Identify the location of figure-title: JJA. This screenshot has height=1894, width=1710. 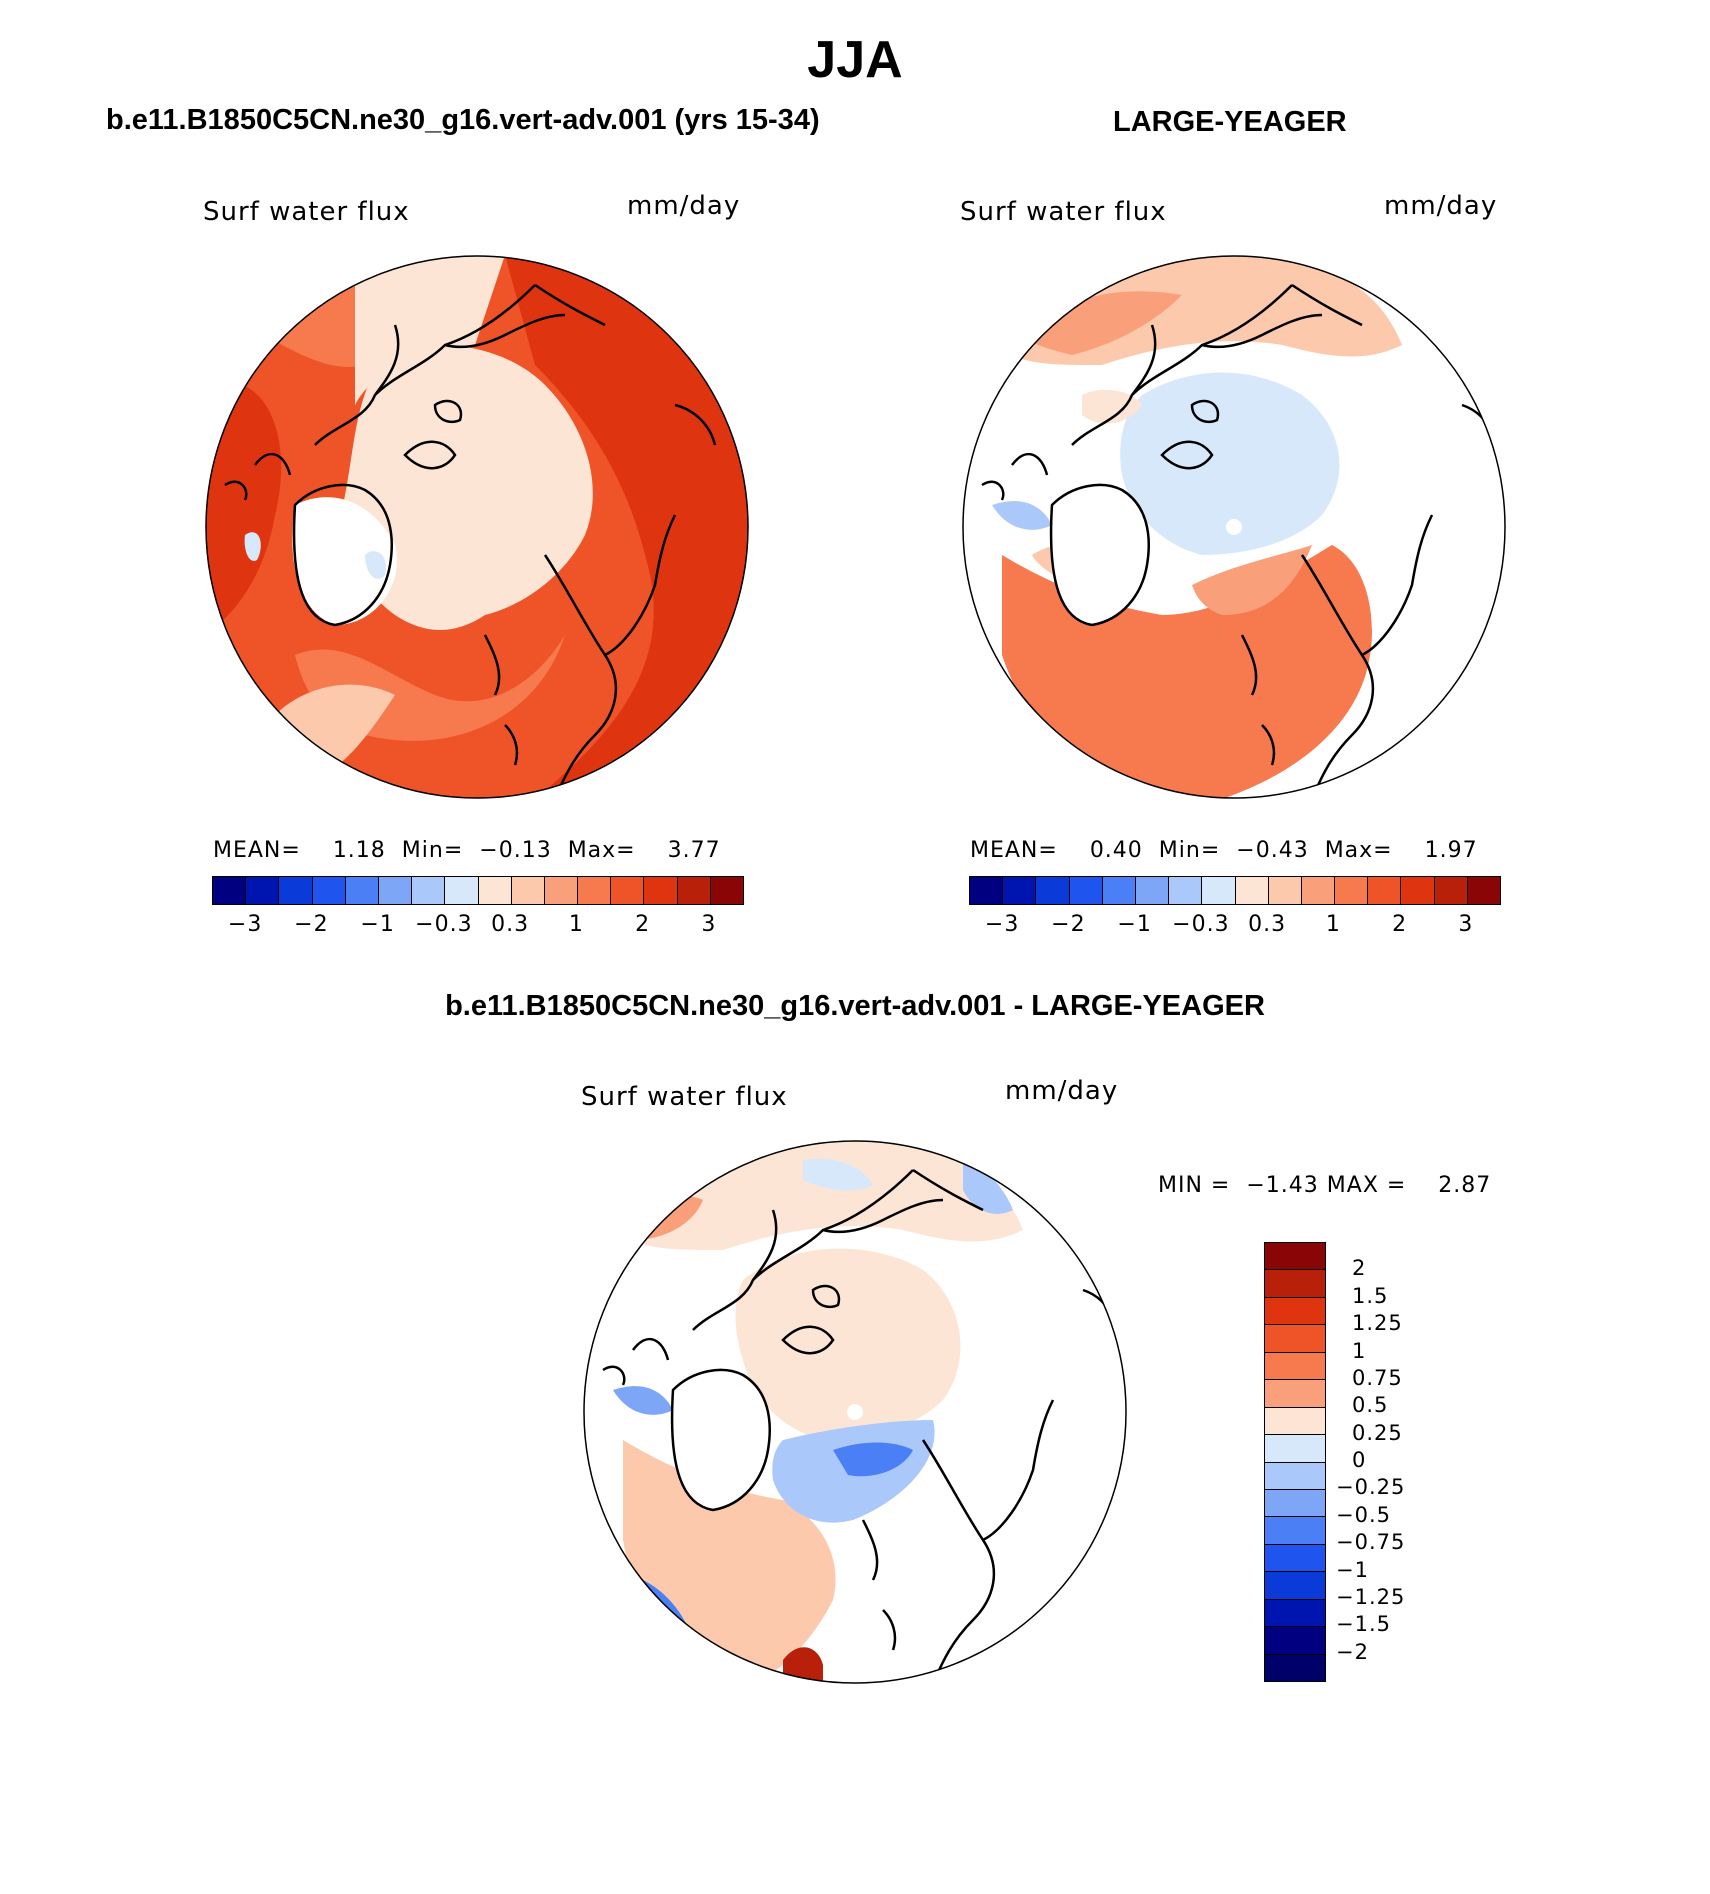
(855, 60).